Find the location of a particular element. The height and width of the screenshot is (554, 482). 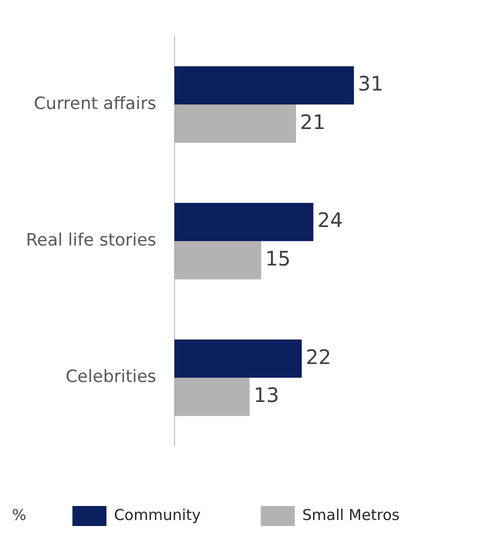

data-label: 31 is located at coordinates (371, 84).